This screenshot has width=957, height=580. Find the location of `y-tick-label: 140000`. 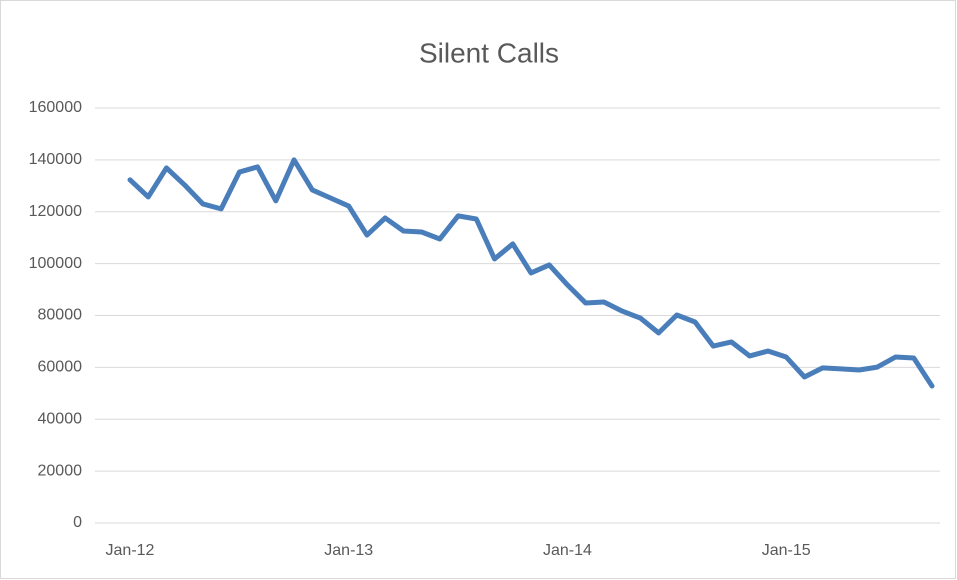

y-tick-label: 140000 is located at coordinates (55, 159).